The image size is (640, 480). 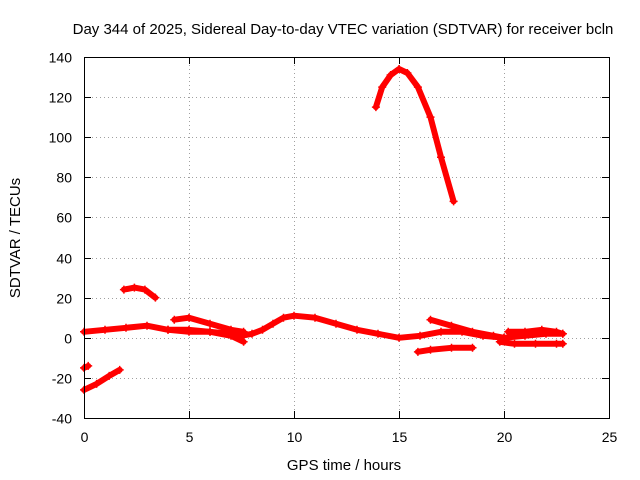 What do you see at coordinates (64, 178) in the screenshot?
I see `y-tick-label: 80` at bounding box center [64, 178].